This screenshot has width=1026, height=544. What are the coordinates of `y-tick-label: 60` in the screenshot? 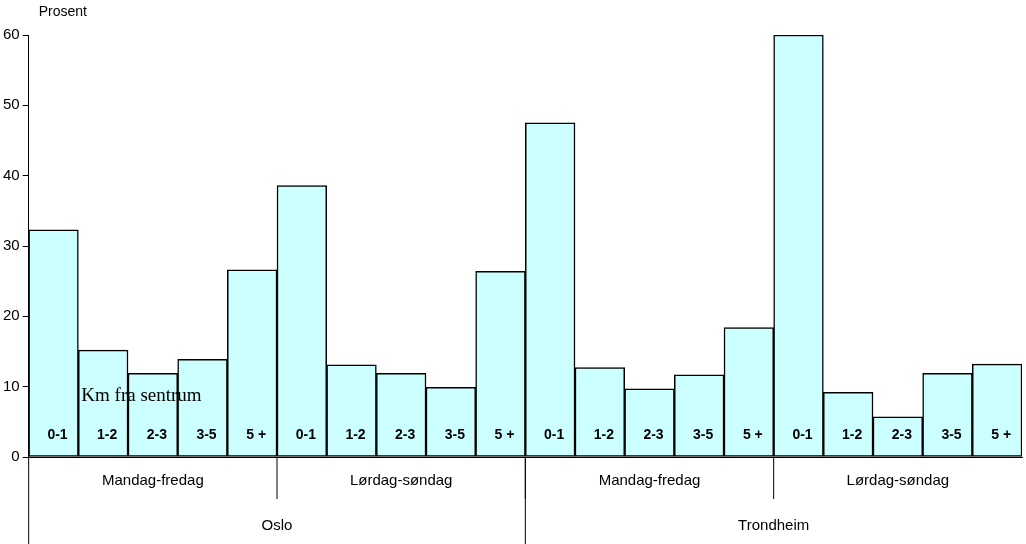 It's located at (11, 34).